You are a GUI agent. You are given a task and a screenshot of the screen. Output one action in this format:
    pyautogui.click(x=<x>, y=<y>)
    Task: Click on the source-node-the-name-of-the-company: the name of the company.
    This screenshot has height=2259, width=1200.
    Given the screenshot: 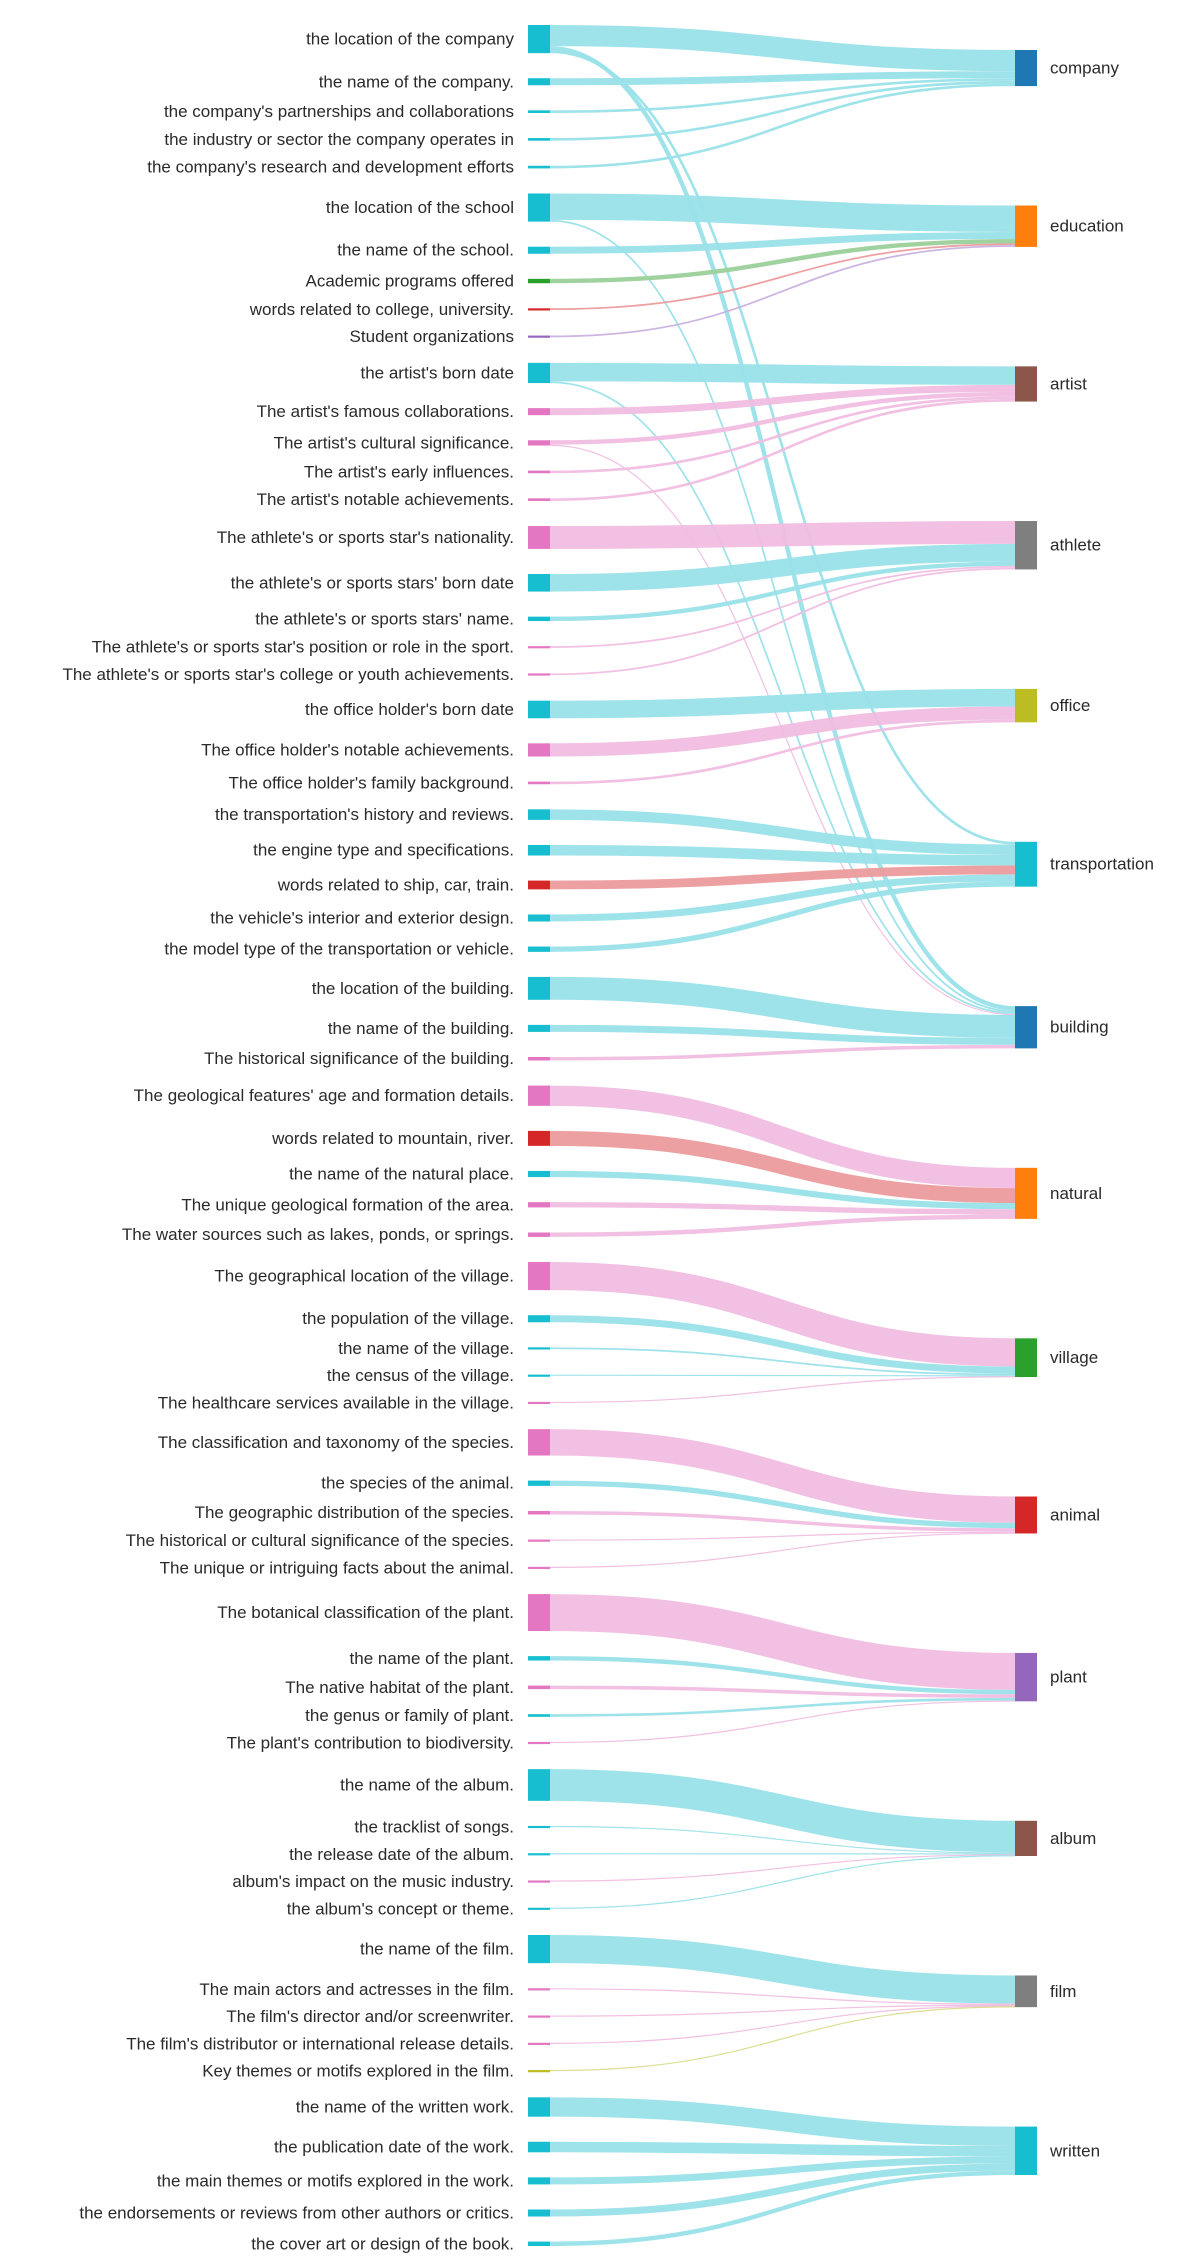 What is the action you would take?
    pyautogui.click(x=434, y=81)
    